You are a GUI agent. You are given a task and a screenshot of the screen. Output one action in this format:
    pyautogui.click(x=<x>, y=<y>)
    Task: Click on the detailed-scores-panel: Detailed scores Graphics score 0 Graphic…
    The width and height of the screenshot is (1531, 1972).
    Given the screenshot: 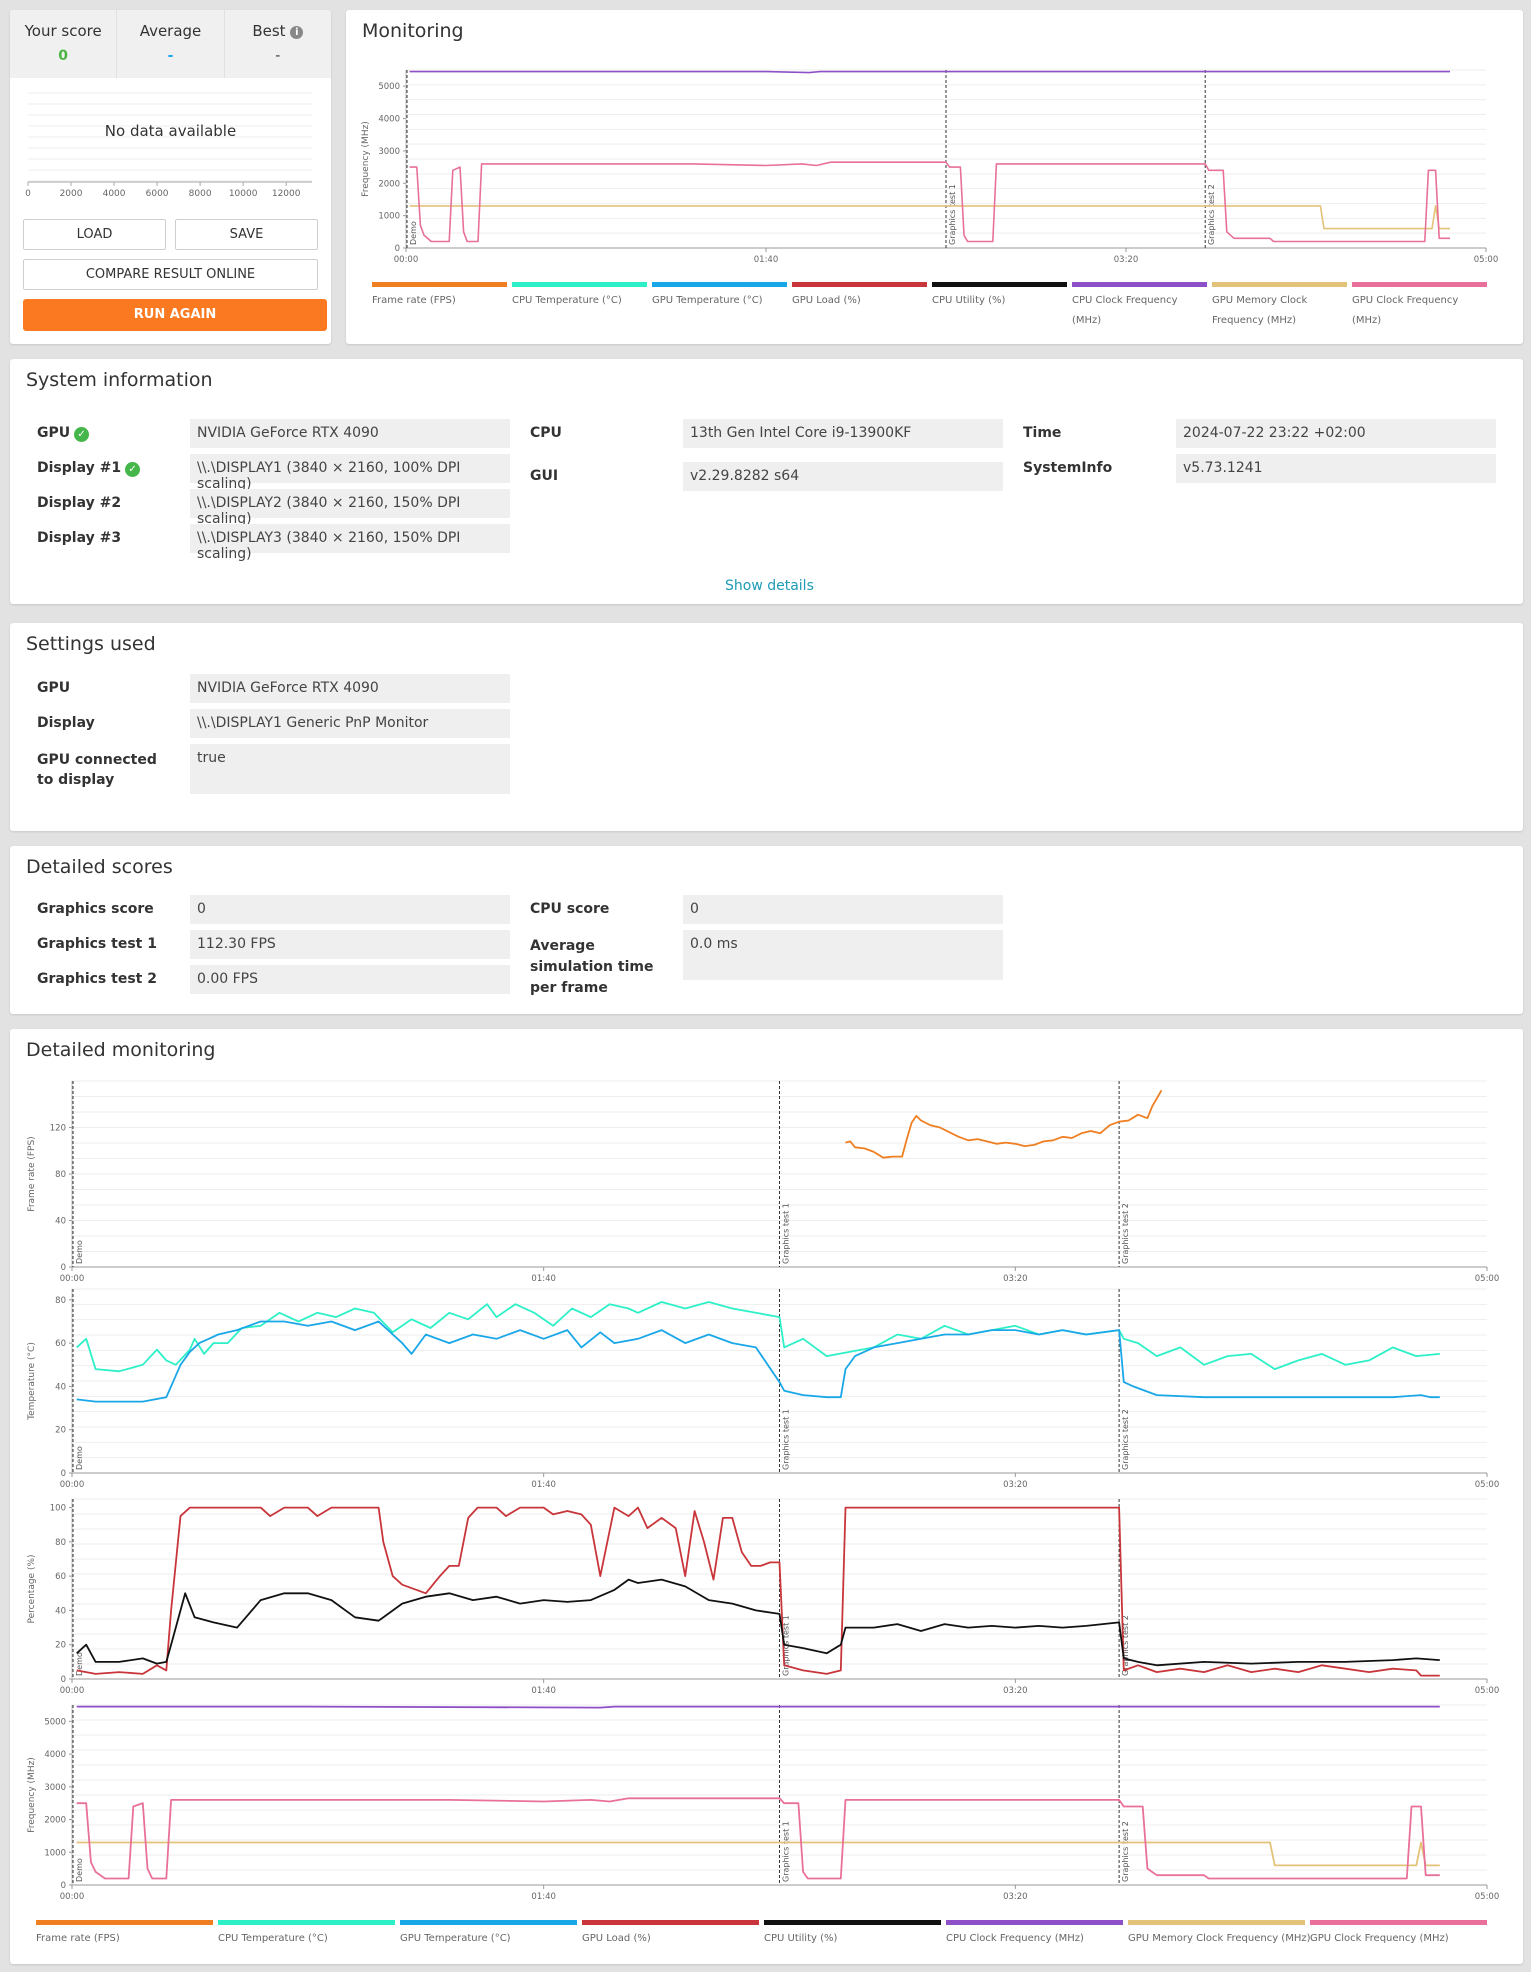 What is the action you would take?
    pyautogui.click(x=766, y=930)
    